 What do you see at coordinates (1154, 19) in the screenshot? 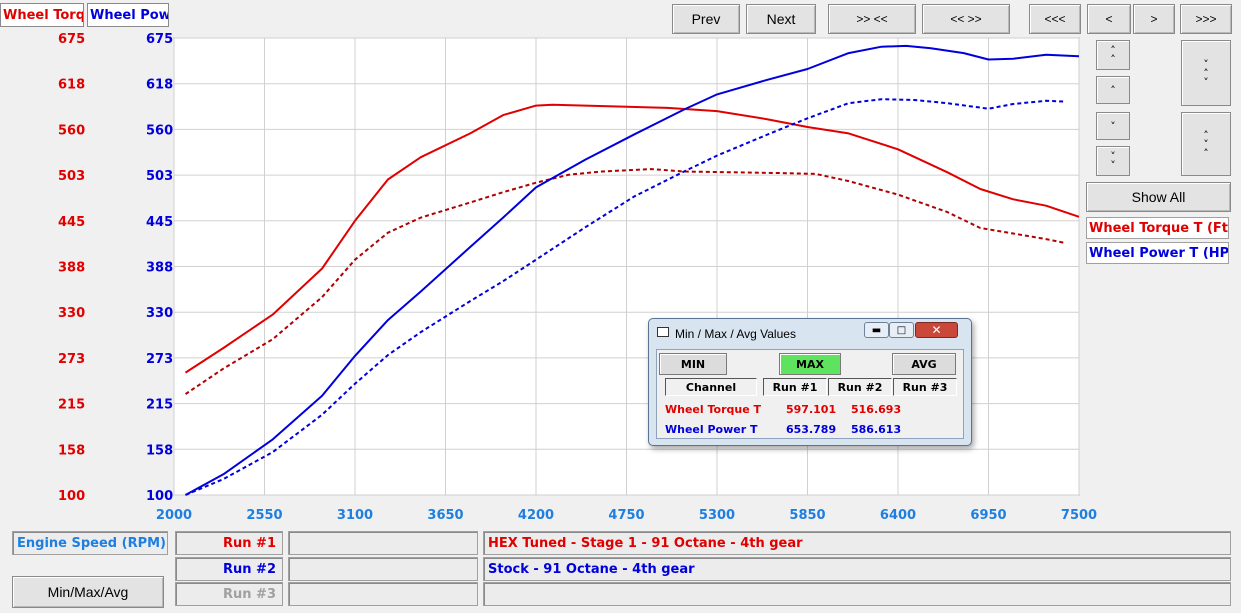
I see `scroll-right-button: >` at bounding box center [1154, 19].